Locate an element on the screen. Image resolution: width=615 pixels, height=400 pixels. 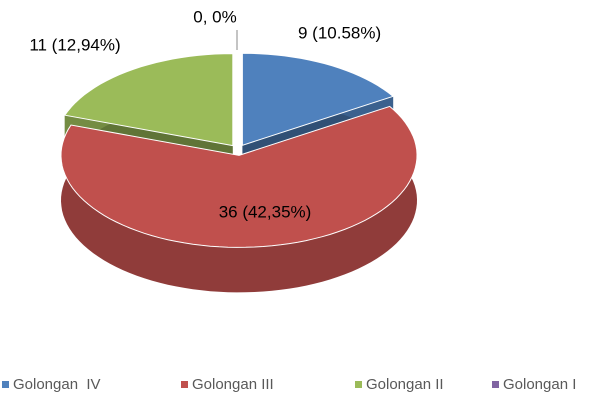
data-label: 11 (12,94%) is located at coordinates (74, 44).